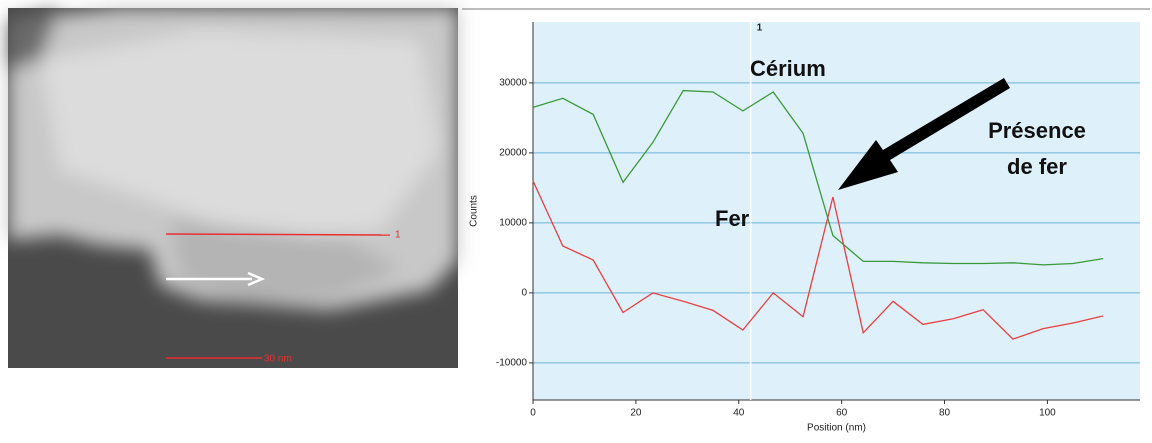  Describe the element at coordinates (524, 293) in the screenshot. I see `y-tick-label: 0` at that location.